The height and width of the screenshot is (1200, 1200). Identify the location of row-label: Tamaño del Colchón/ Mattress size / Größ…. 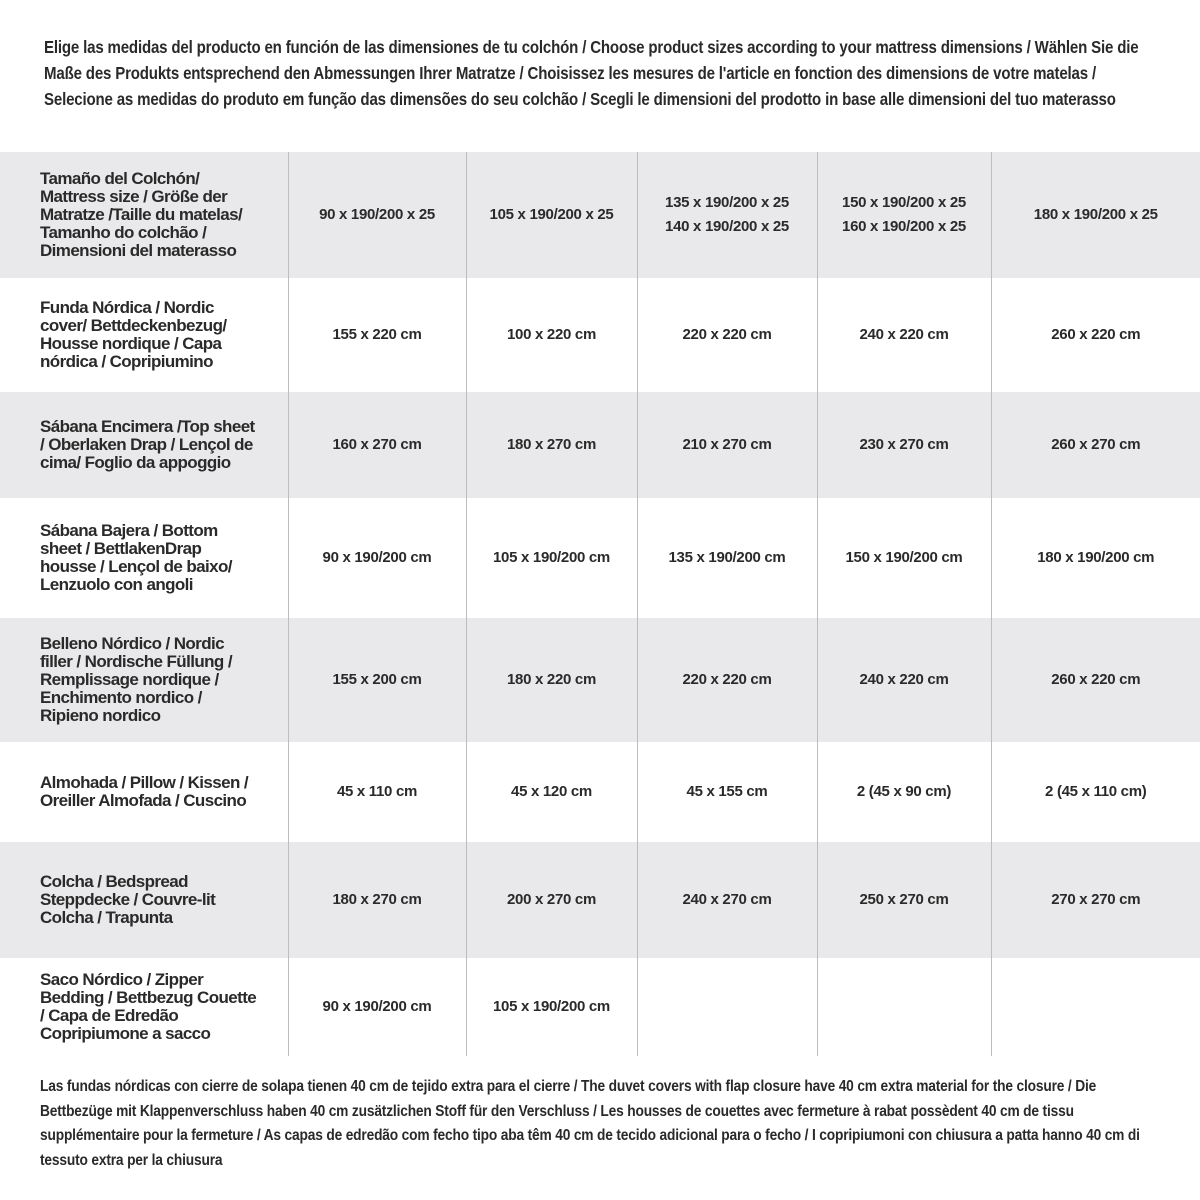
(141, 214).